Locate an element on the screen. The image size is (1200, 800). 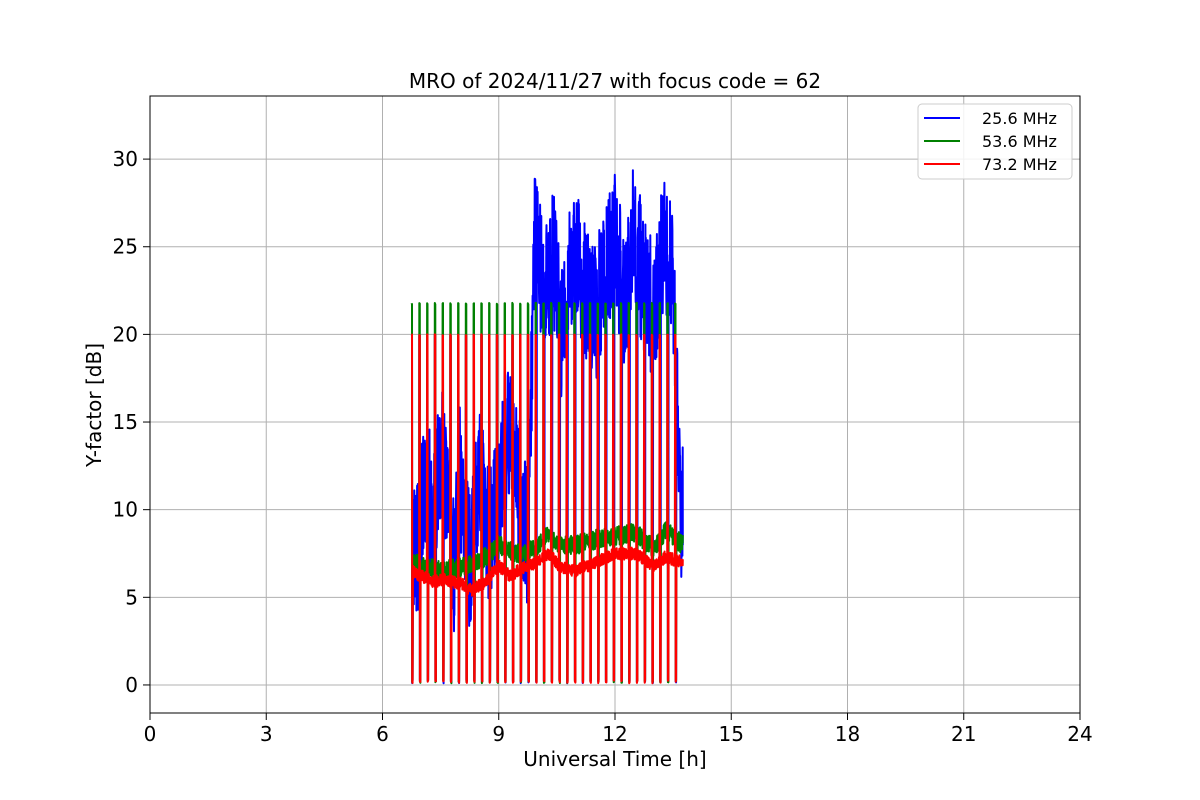
x-axis-ticks: 0 3 6 9 12 15 18 21 24 is located at coordinates (618, 729).